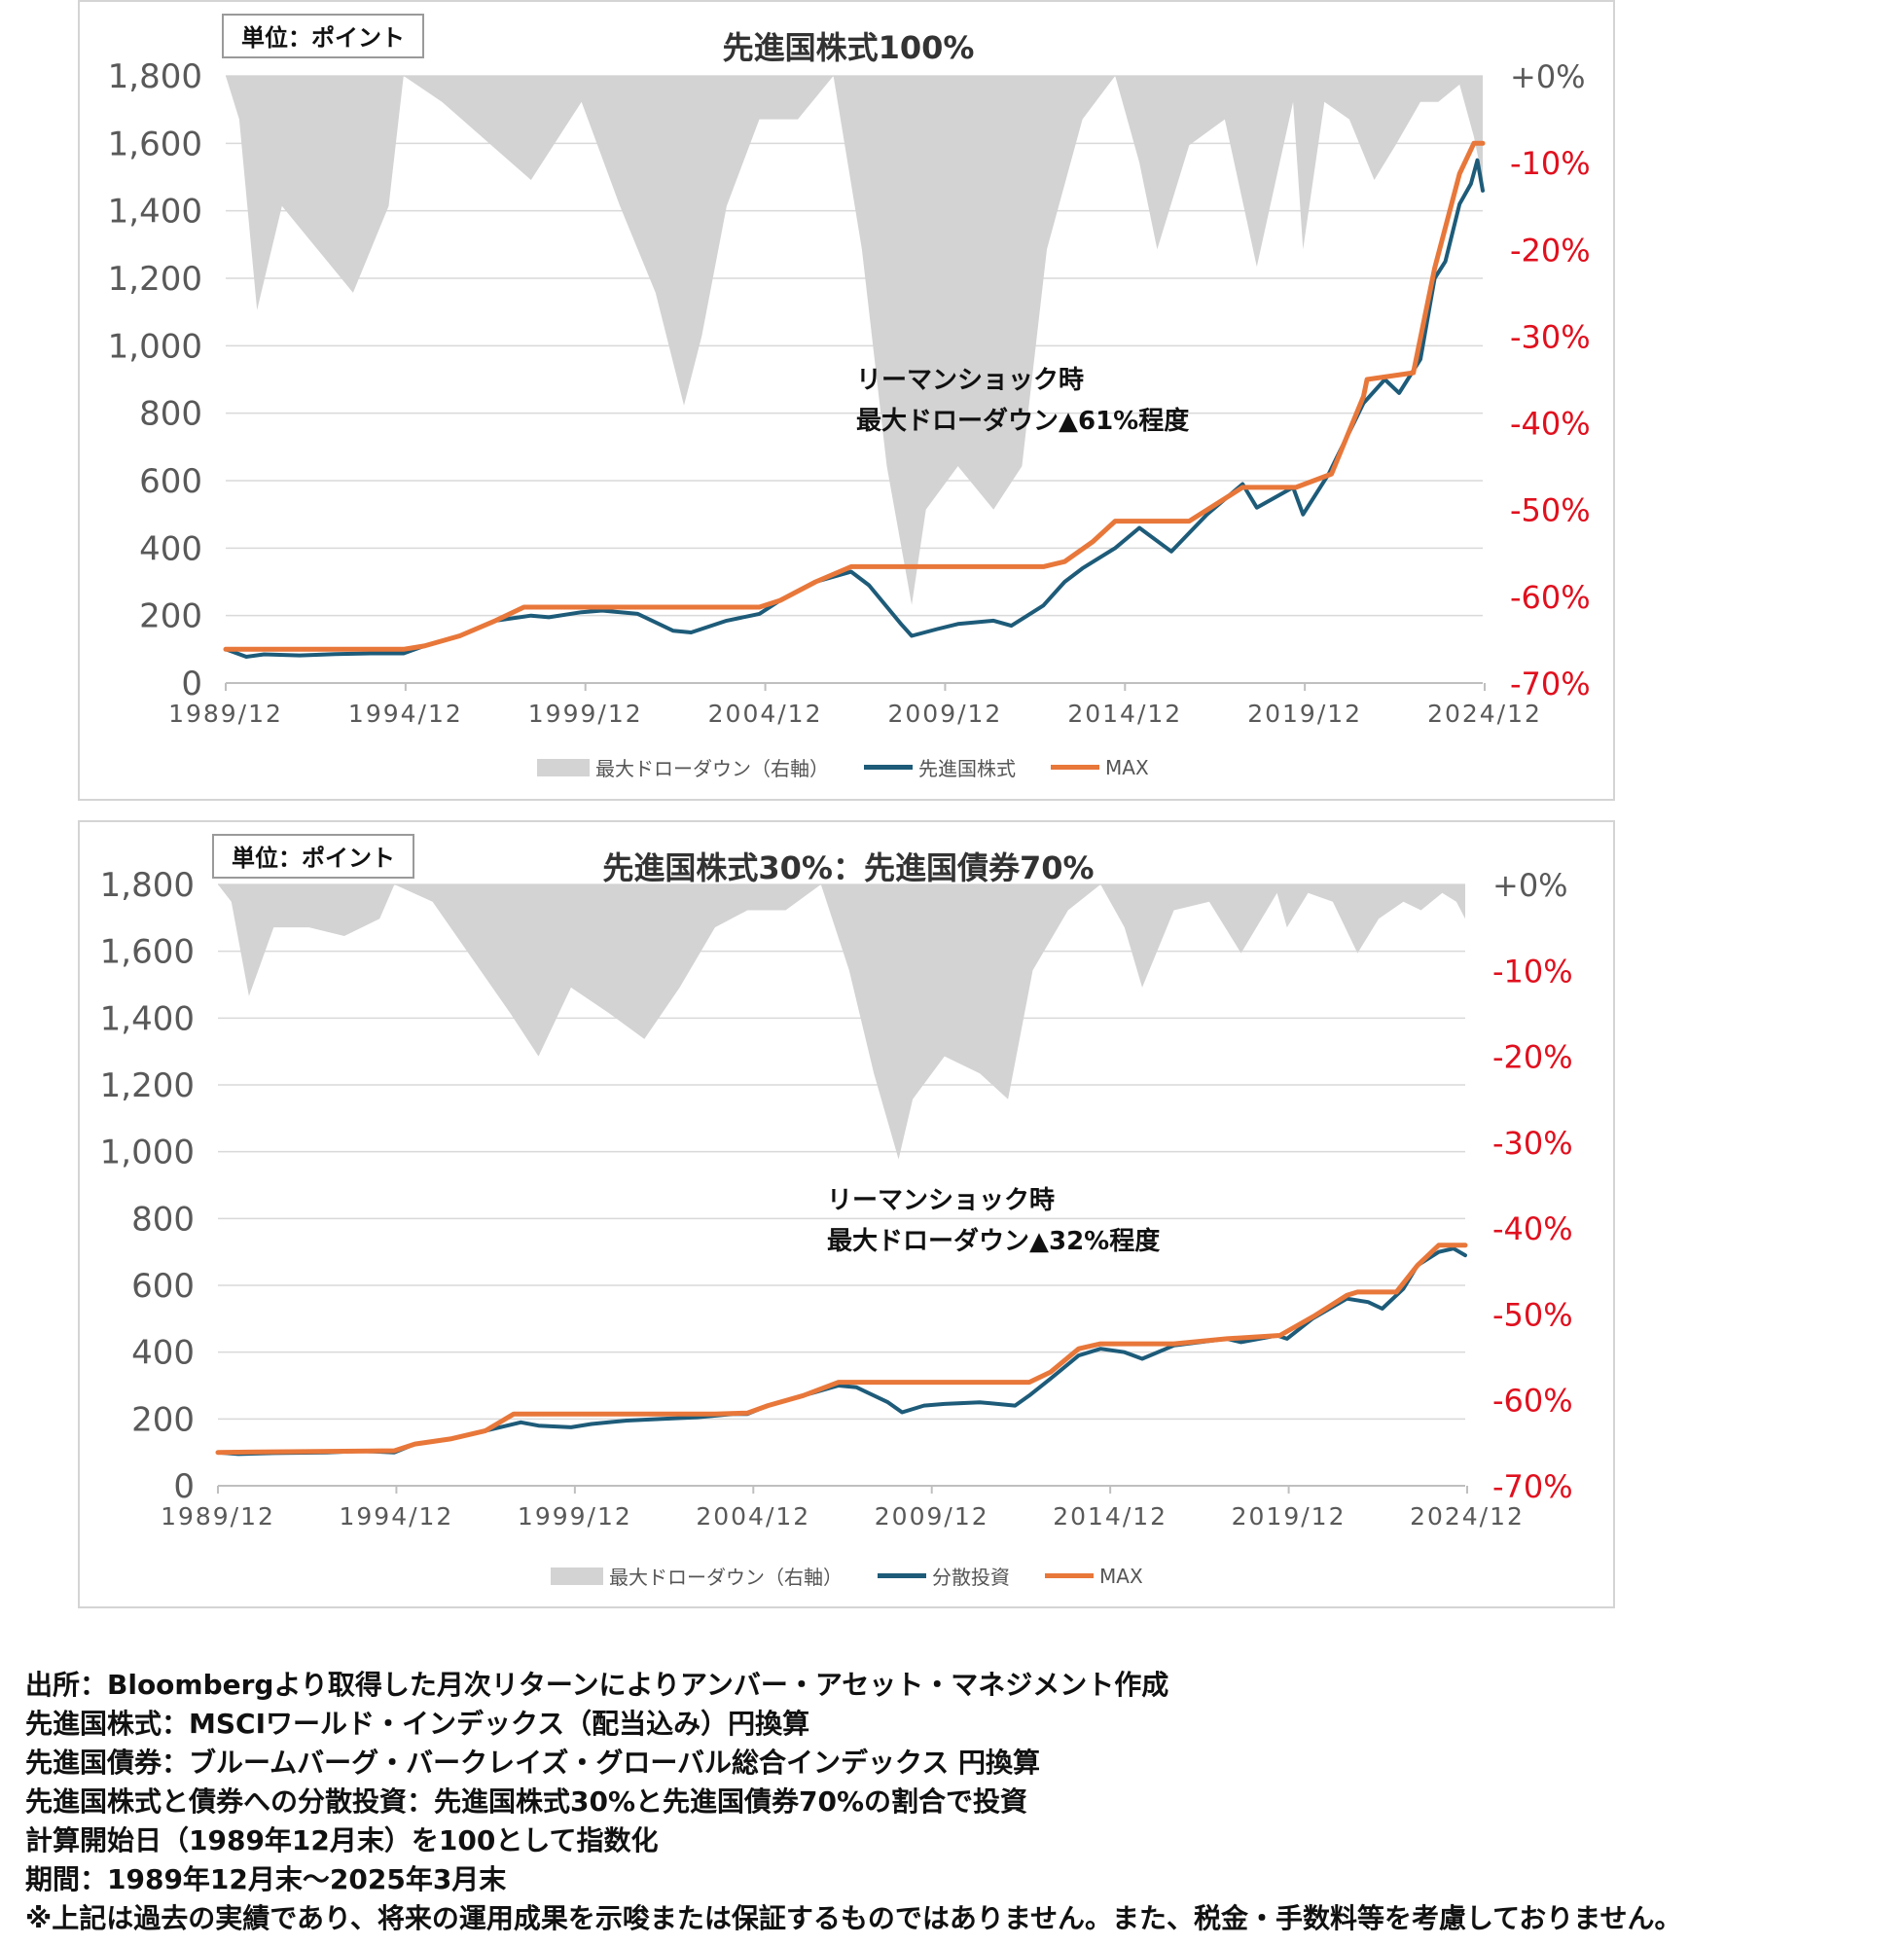  I want to click on annotation: リーマンショック時 最大ドローダウン▲61%程度, so click(1022, 401).